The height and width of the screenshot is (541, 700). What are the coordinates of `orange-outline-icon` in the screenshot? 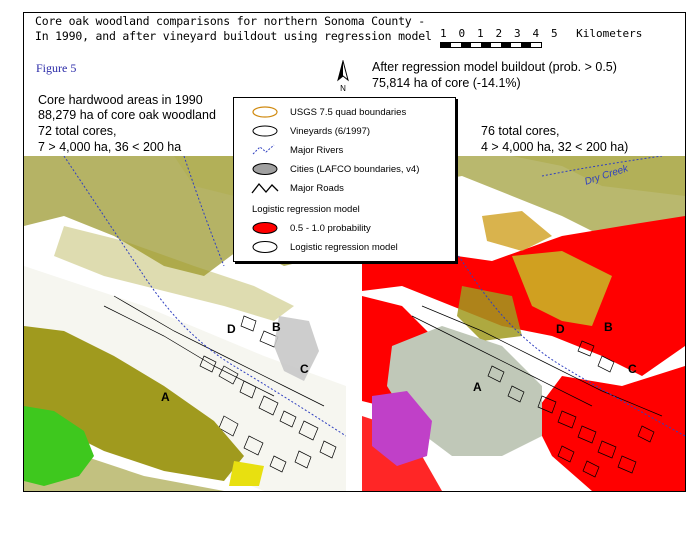 It's located at (265, 112).